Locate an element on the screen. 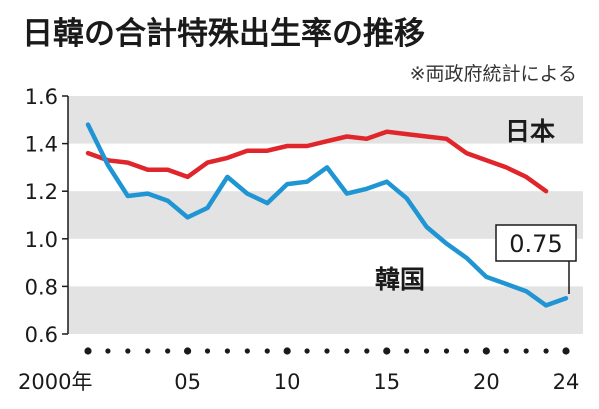 The width and height of the screenshot is (599, 409). callout-value: 0.75 is located at coordinates (535, 244).